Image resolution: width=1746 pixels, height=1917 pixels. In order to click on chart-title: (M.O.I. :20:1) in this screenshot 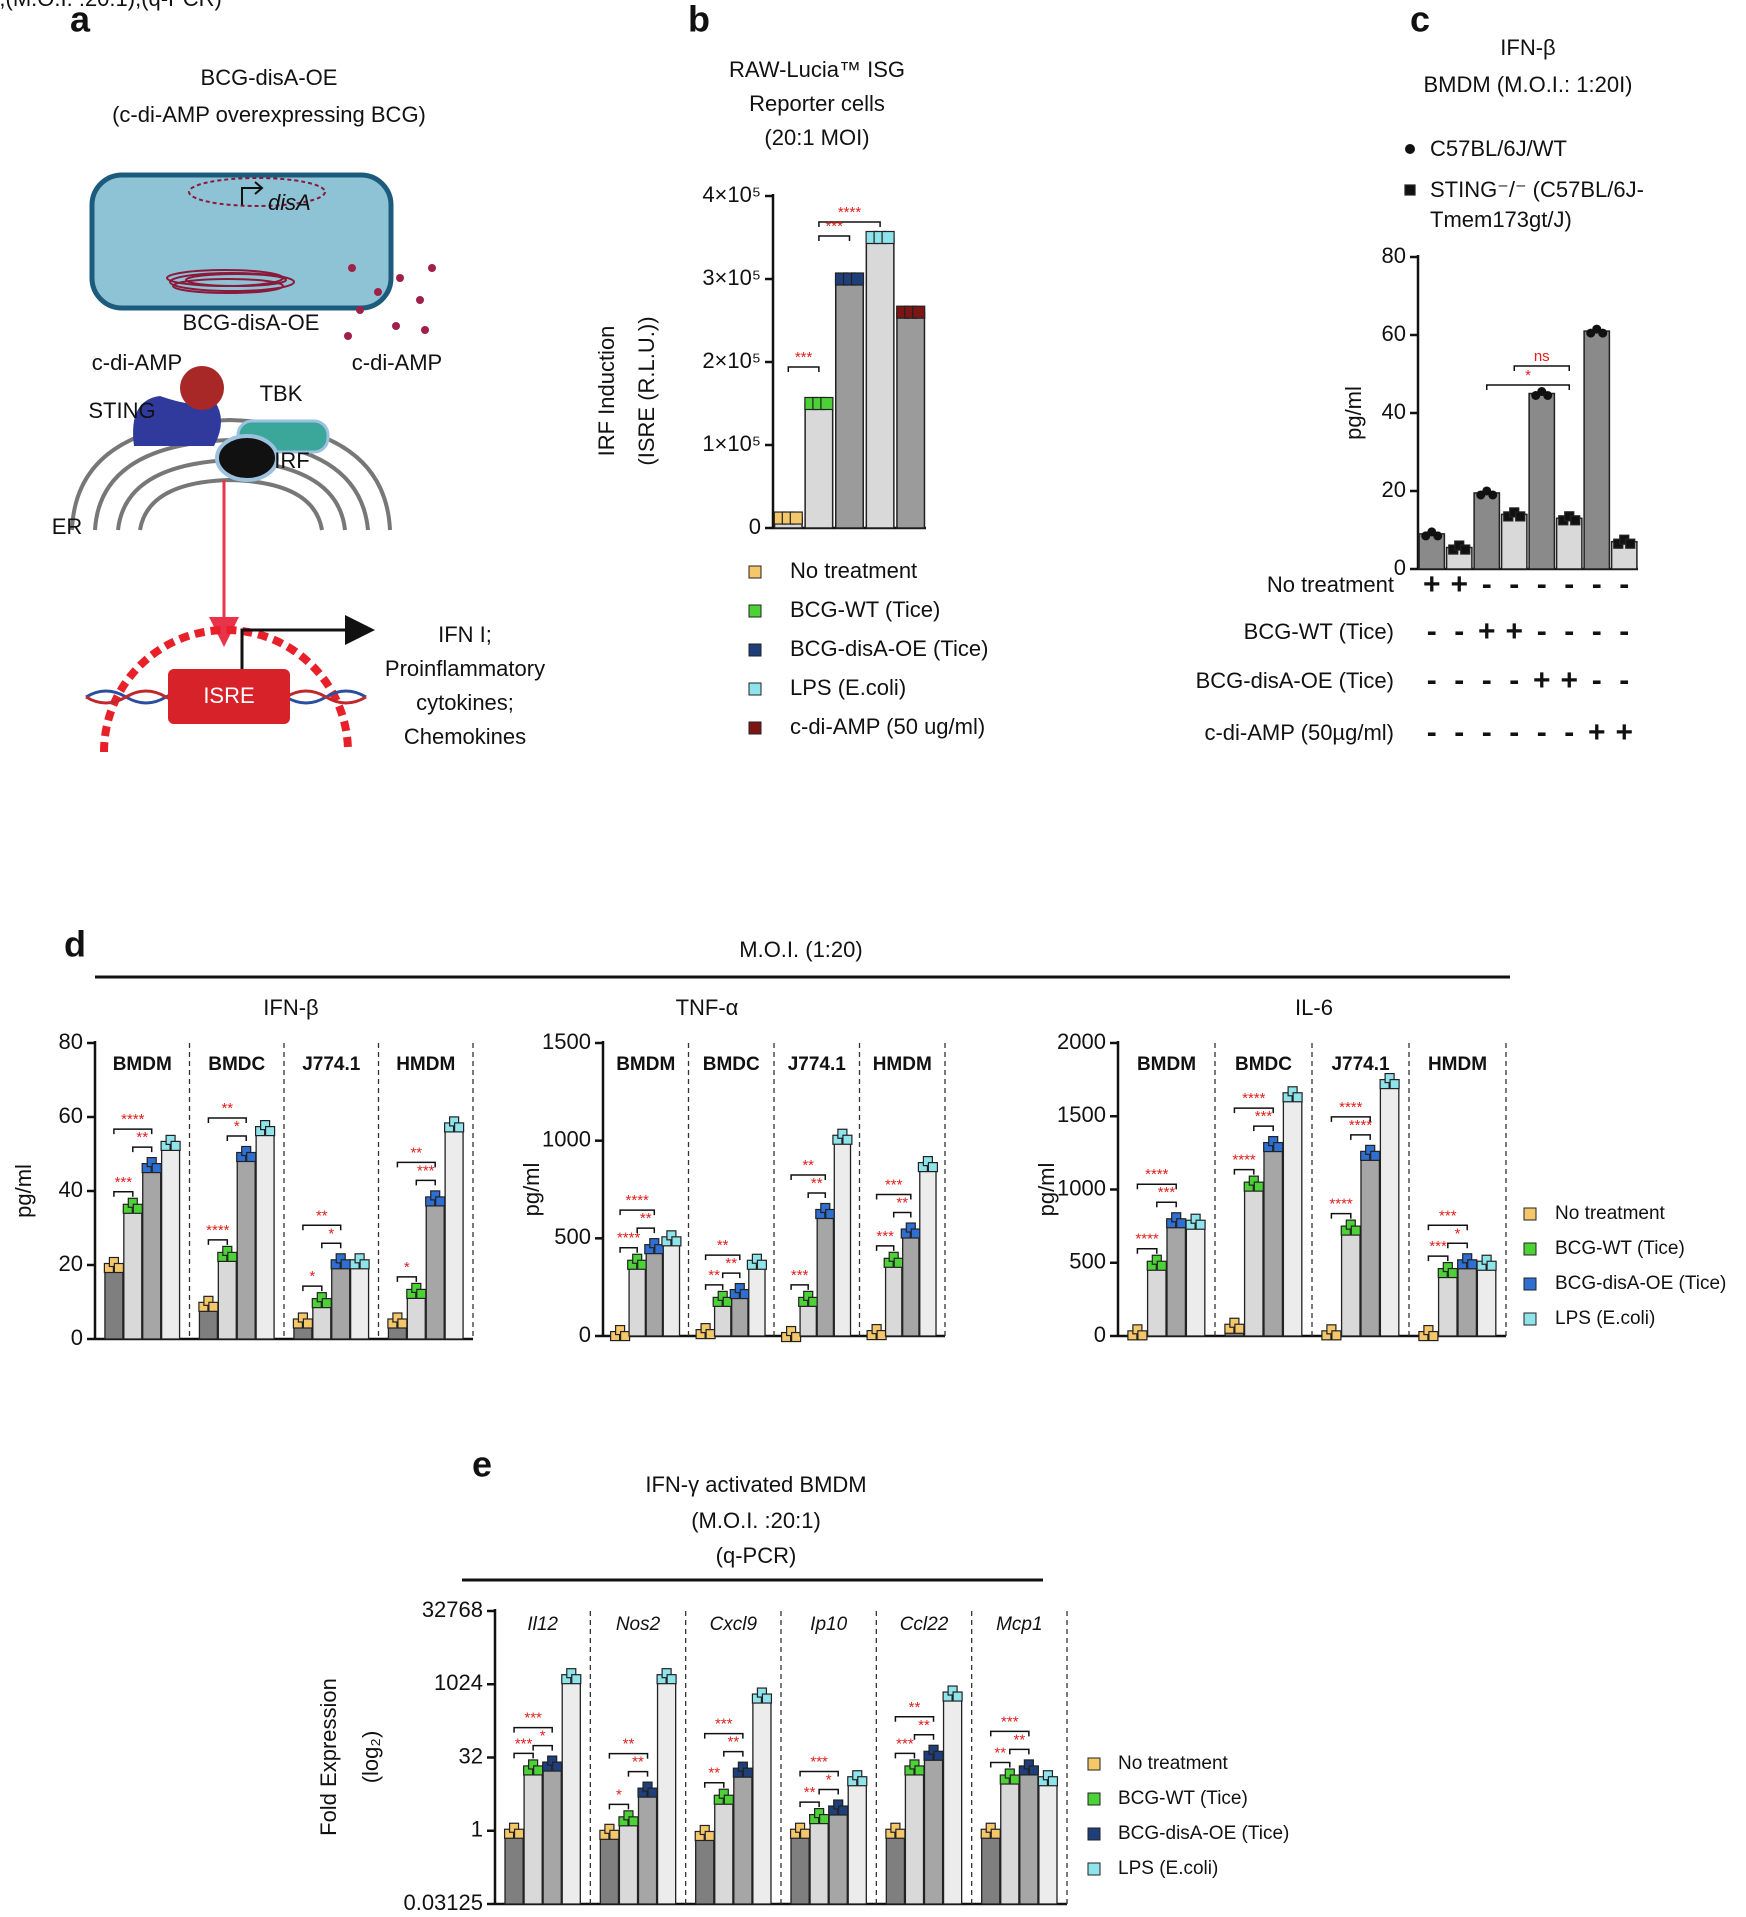, I will do `click(756, 1520)`.